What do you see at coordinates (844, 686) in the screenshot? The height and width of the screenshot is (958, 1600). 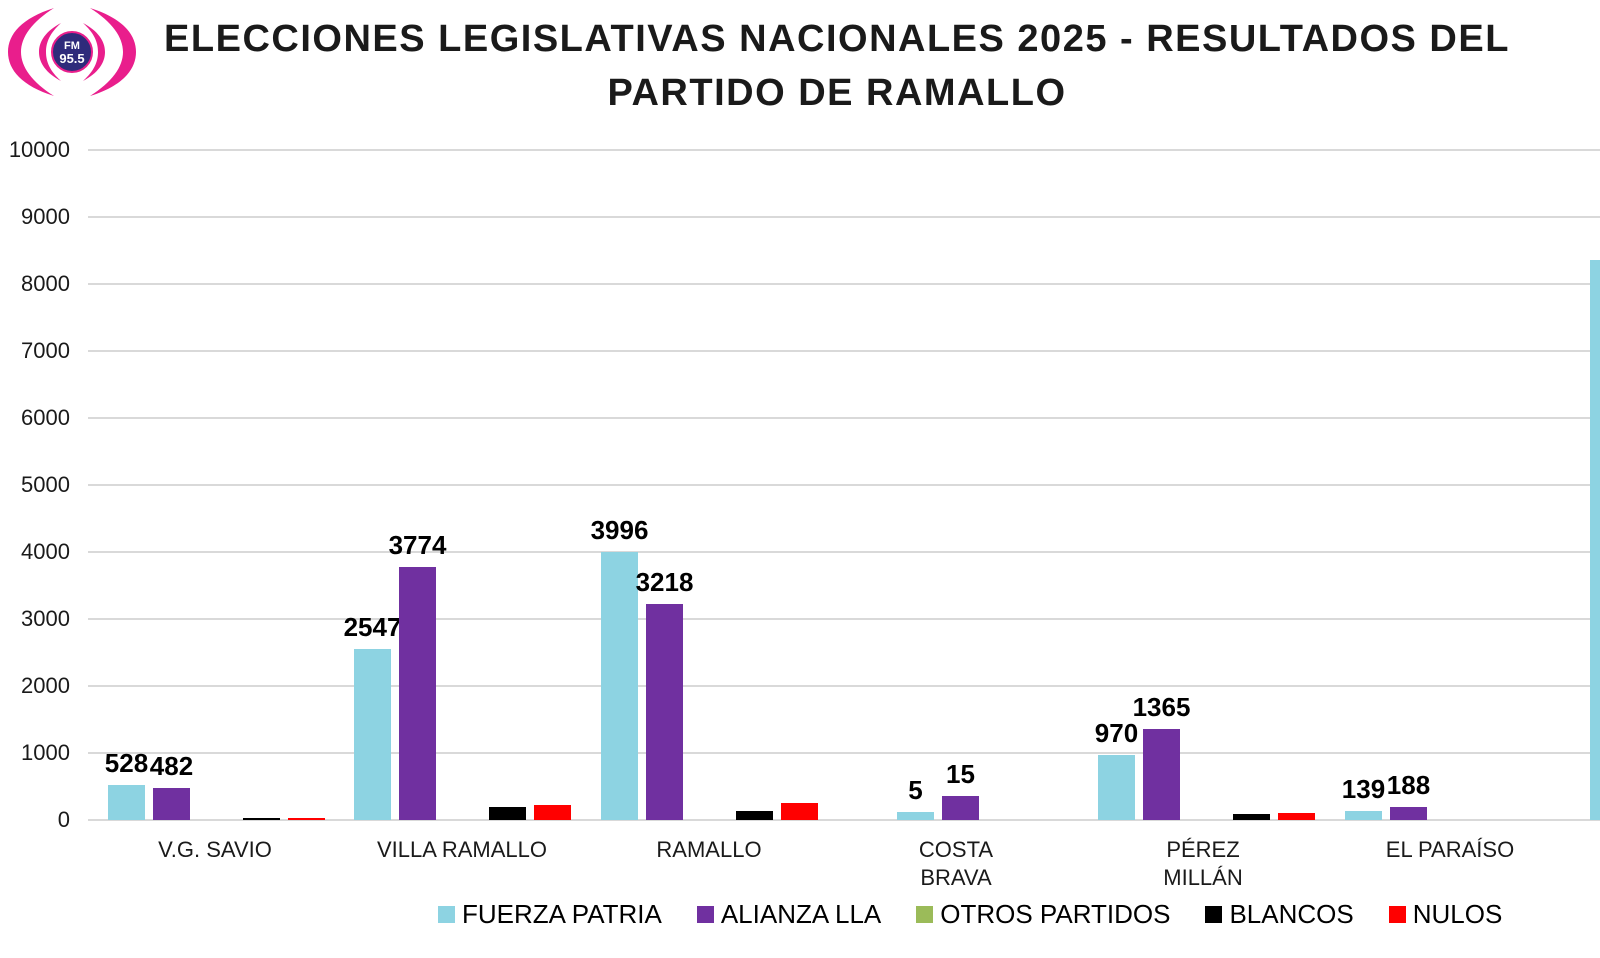 I see `gridline-2000` at bounding box center [844, 686].